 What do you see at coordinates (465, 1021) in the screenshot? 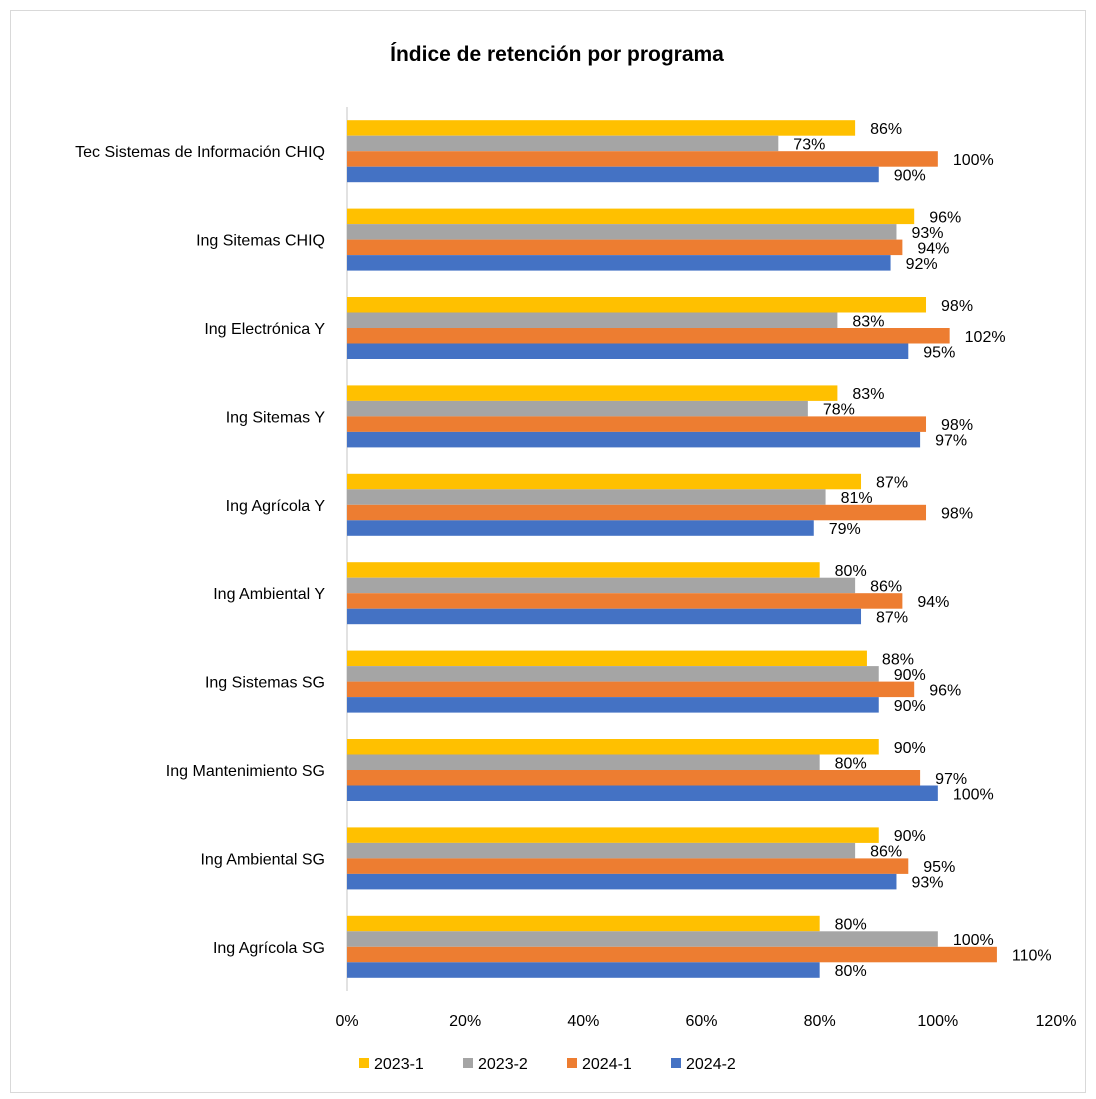
I see `x-tick-label: 20%` at bounding box center [465, 1021].